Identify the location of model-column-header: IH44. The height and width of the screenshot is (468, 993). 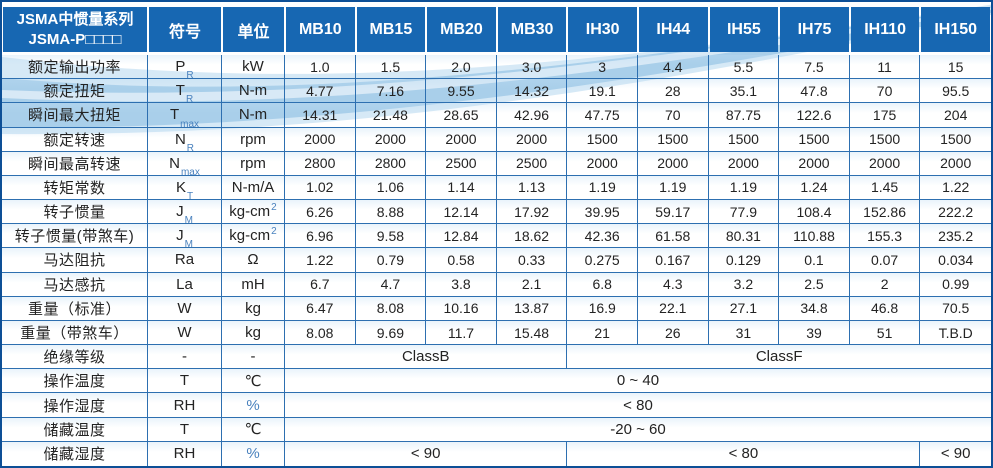
(673, 28).